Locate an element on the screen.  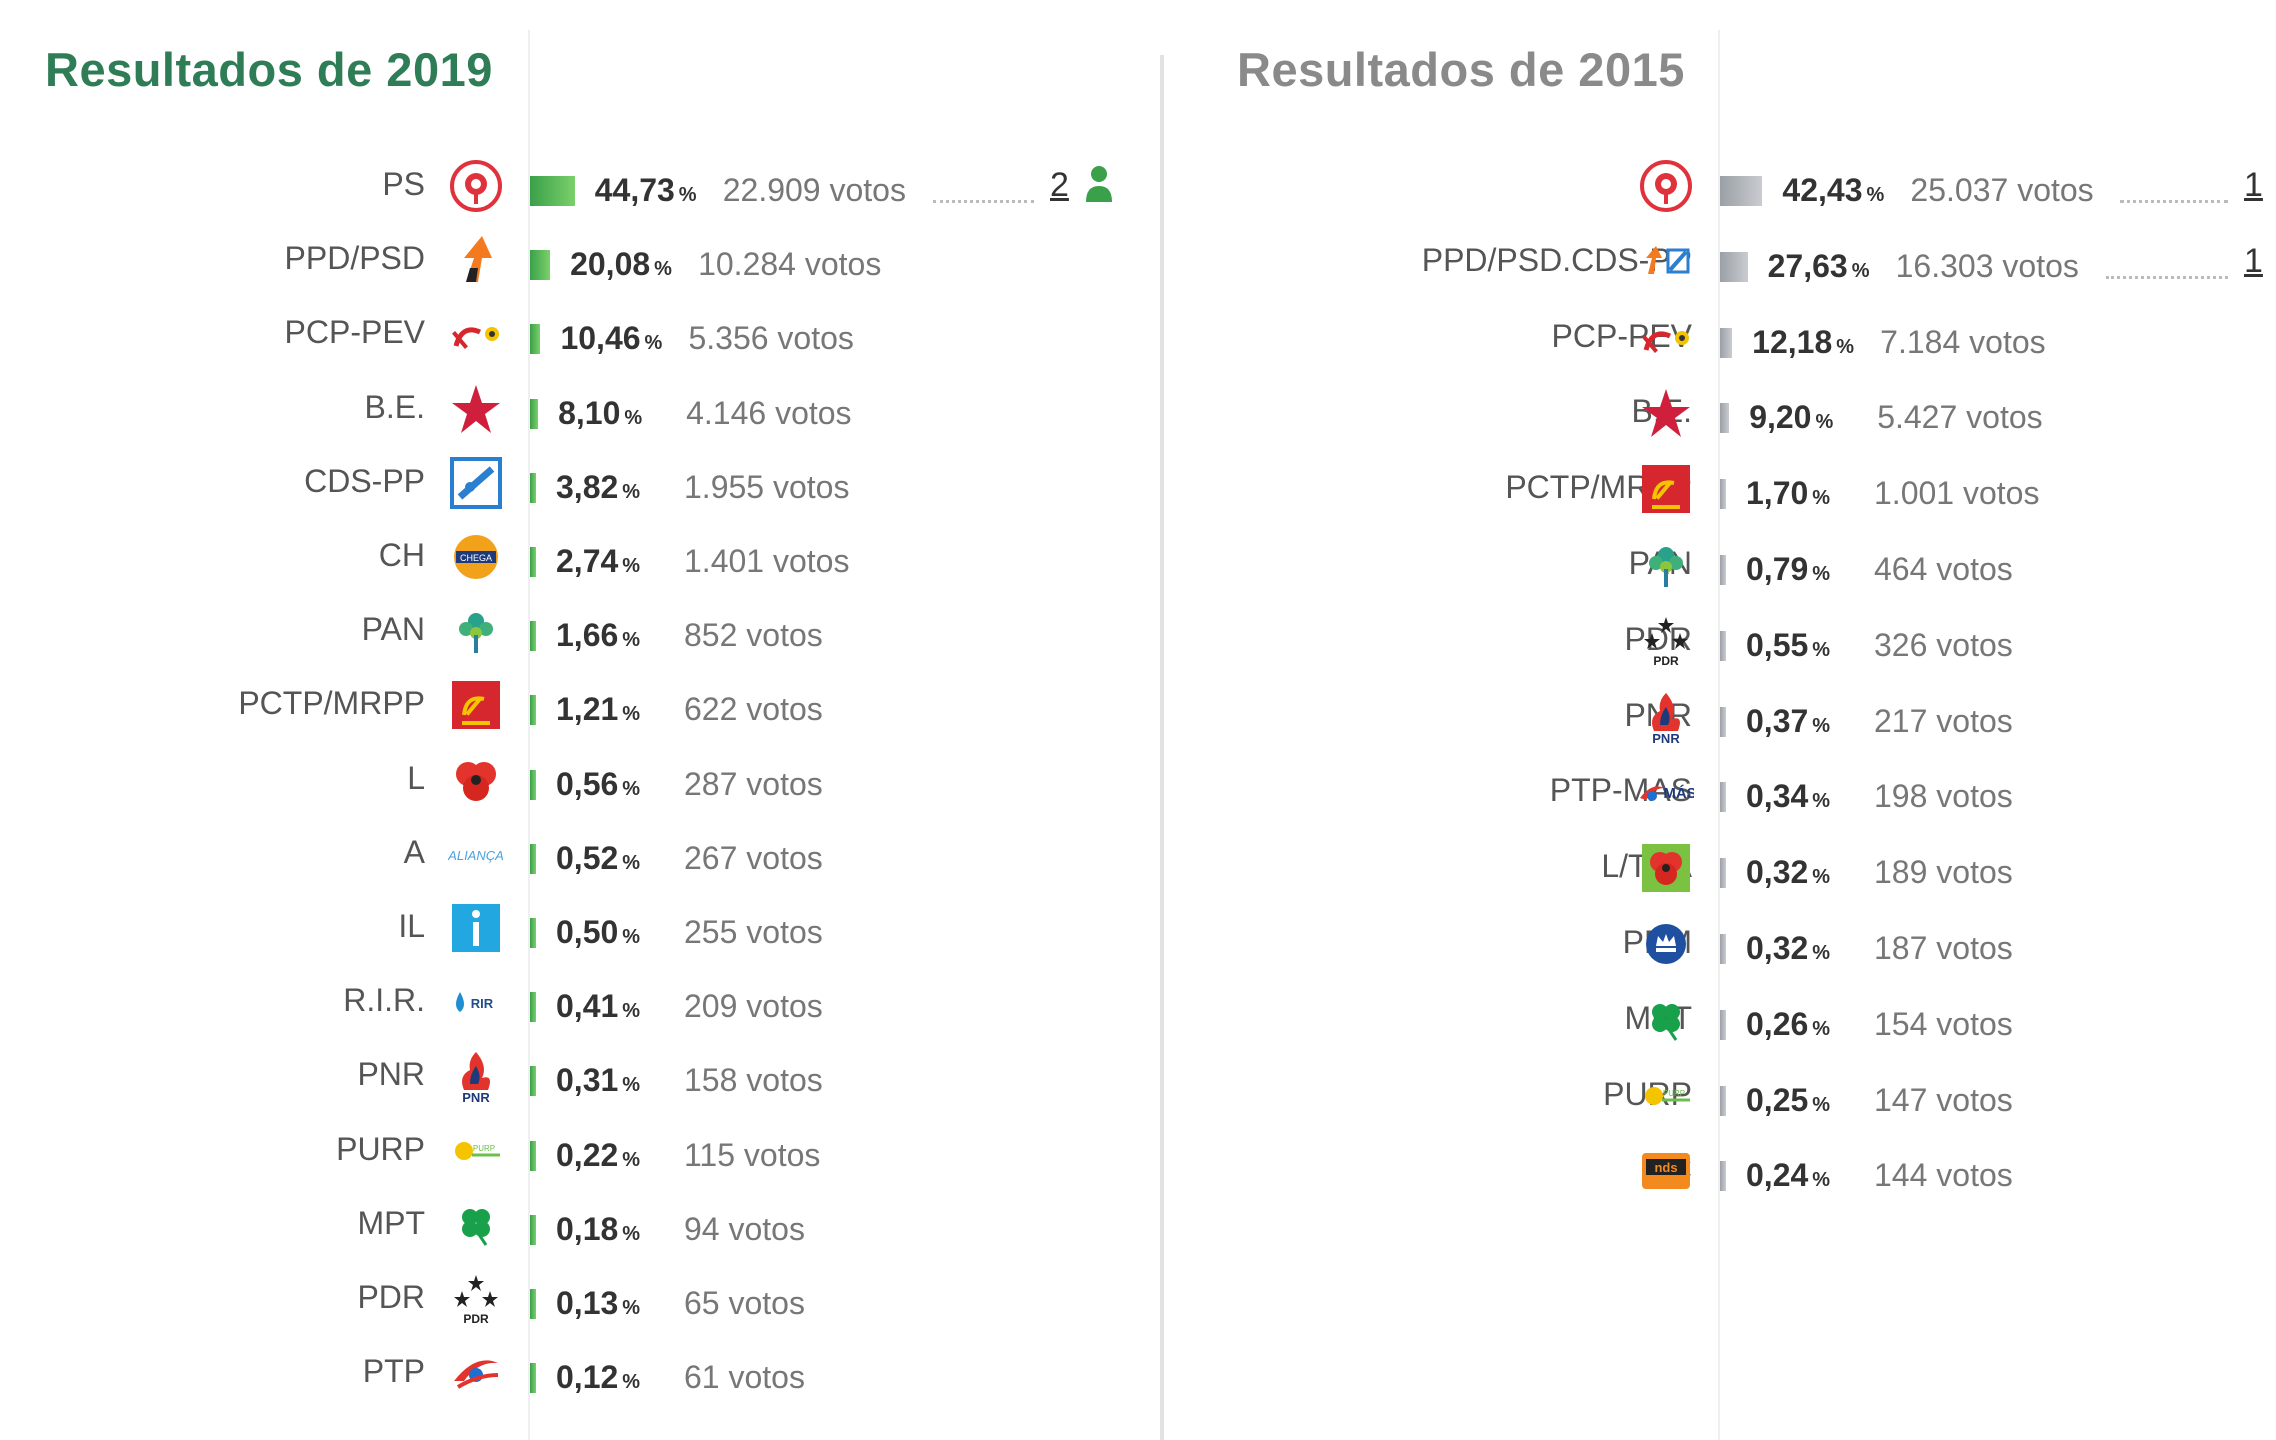
vote-count: 147 votos is located at coordinates (1943, 1099).